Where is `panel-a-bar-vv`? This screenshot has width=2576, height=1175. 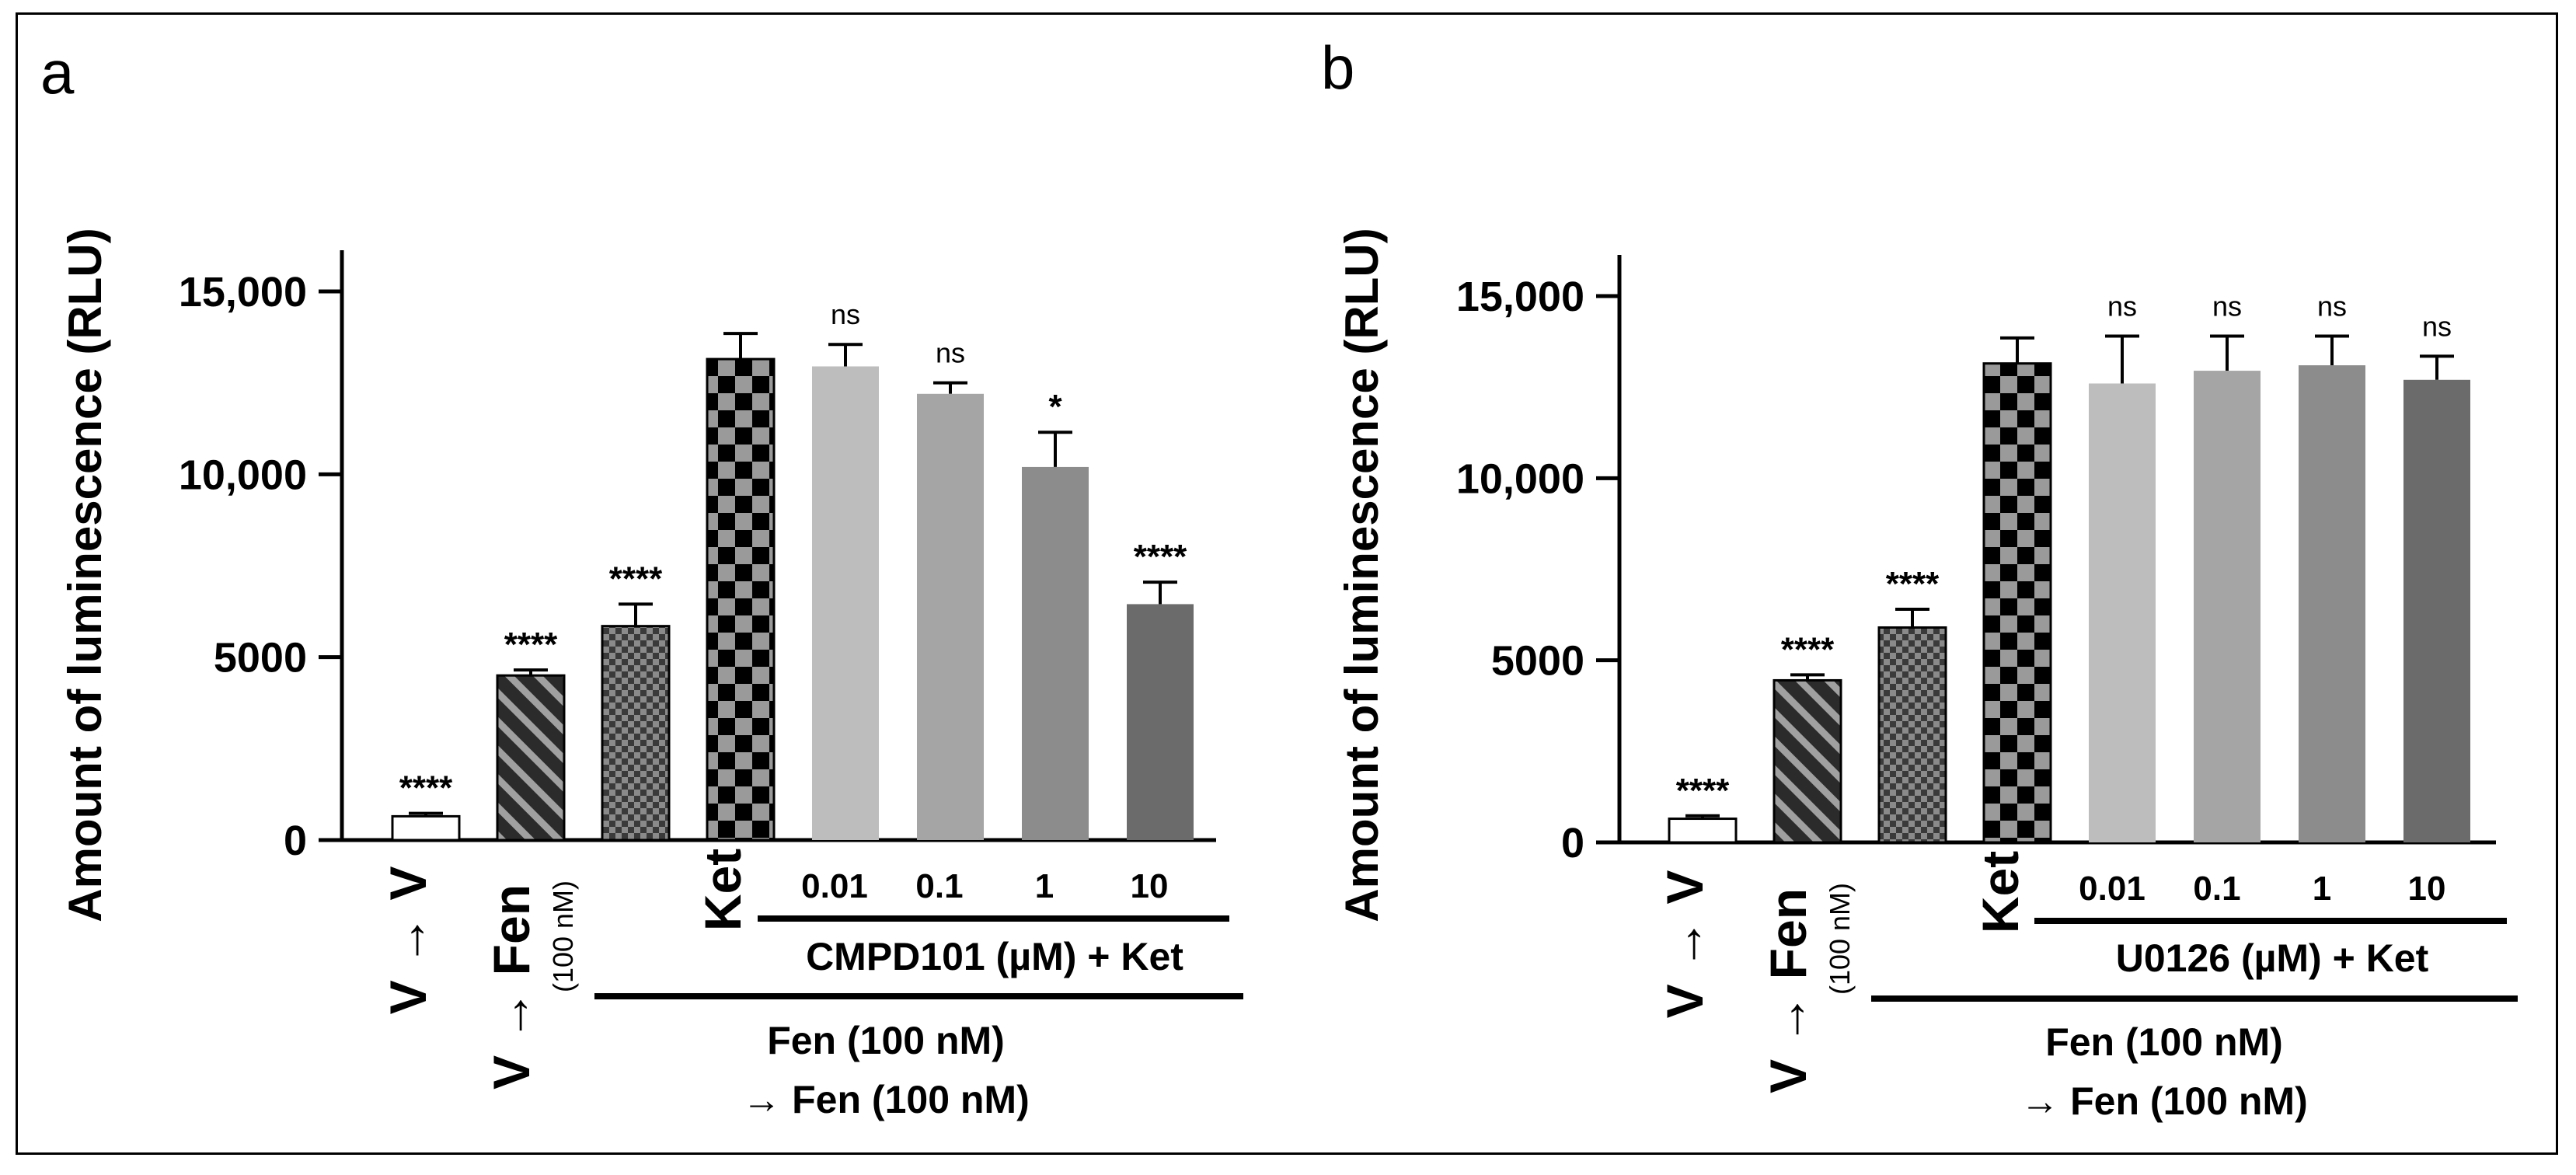 panel-a-bar-vv is located at coordinates (426, 828).